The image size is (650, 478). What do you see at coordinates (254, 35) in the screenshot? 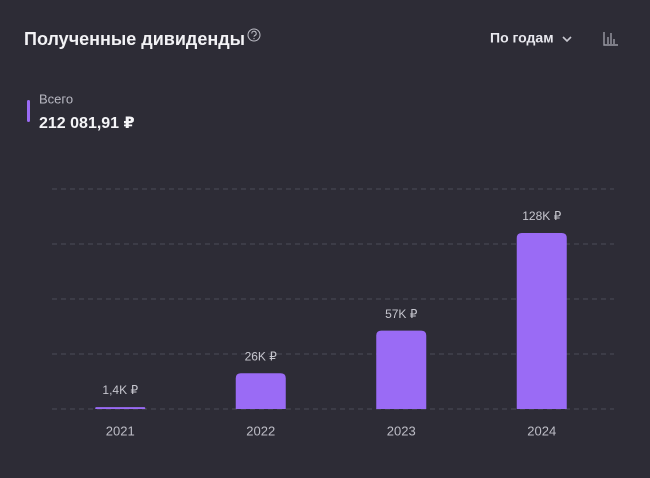
I see `help-icon` at bounding box center [254, 35].